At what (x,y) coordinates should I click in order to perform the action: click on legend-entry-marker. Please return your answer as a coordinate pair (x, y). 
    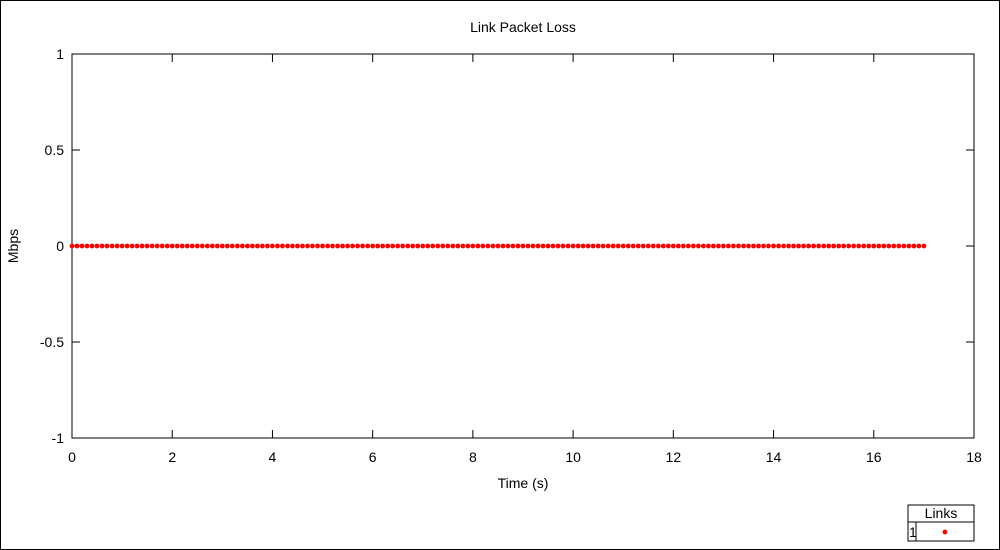
    Looking at the image, I should click on (945, 532).